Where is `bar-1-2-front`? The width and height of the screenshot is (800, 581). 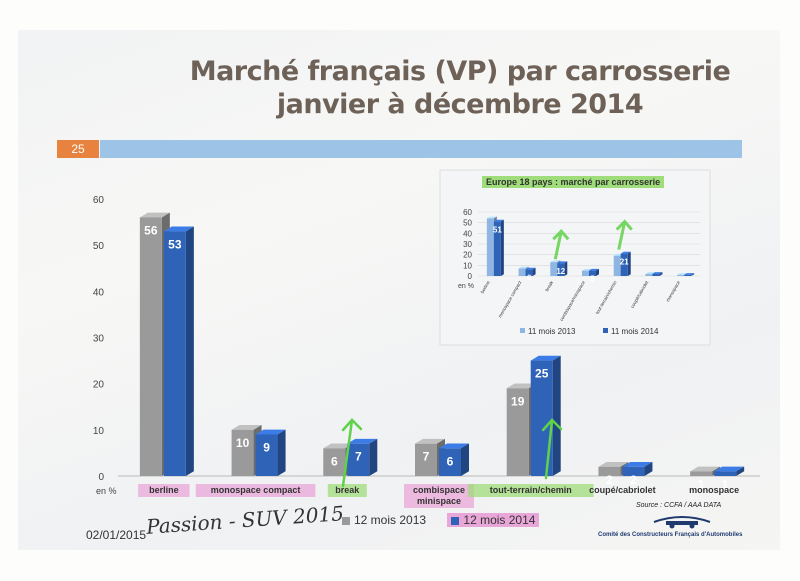 bar-1-2-front is located at coordinates (358, 459).